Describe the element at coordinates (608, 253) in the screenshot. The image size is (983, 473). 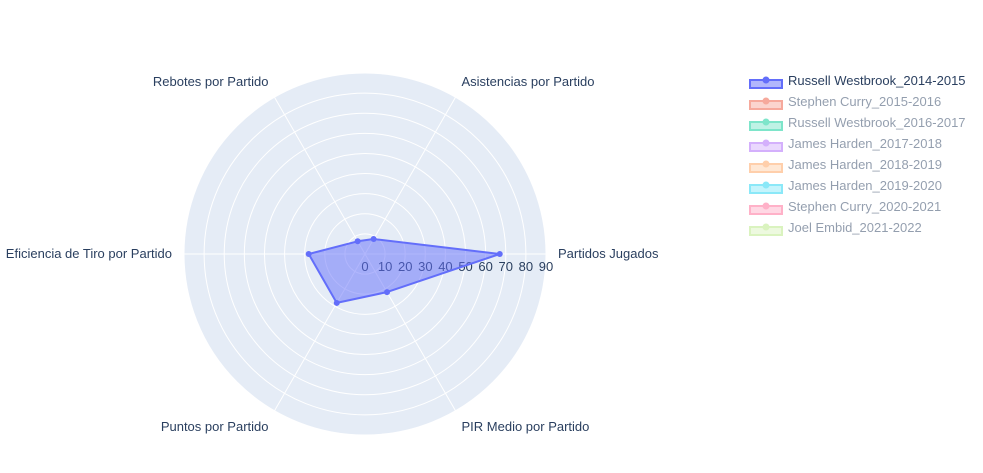
I see `angular-axis-label: Partidos Jugados` at that location.